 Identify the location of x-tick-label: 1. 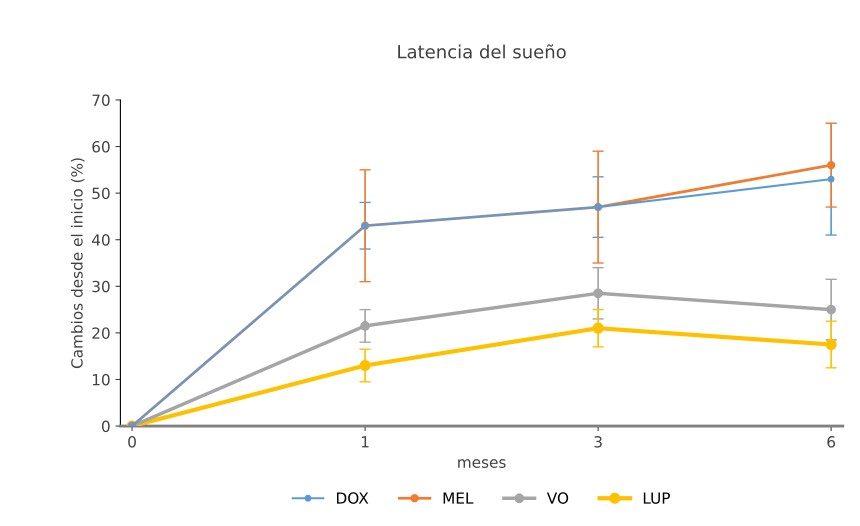
(365, 442).